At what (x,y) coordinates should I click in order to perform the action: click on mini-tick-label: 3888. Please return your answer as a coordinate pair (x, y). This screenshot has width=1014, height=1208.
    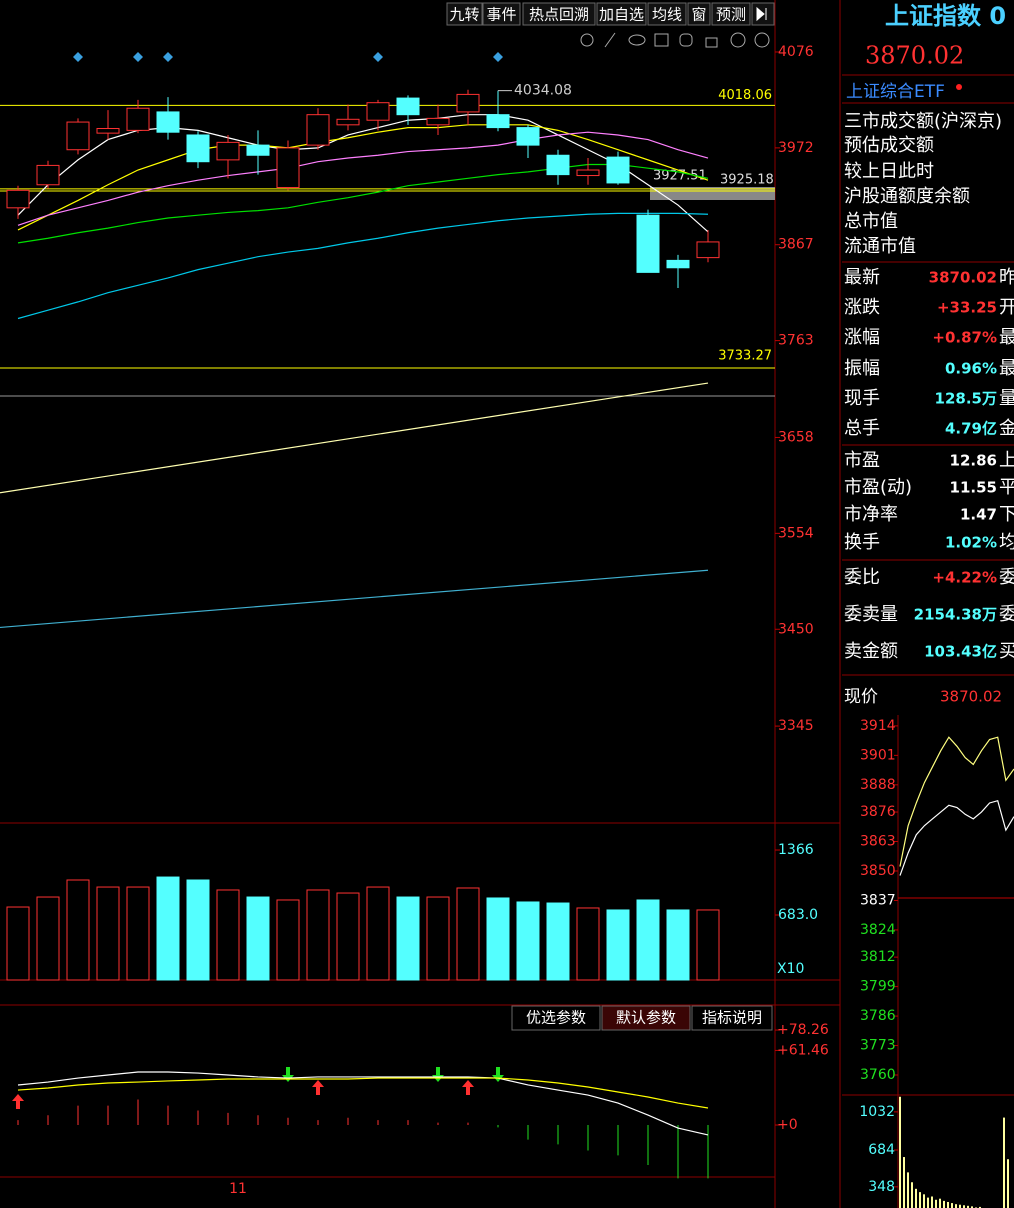
    Looking at the image, I should click on (878, 785).